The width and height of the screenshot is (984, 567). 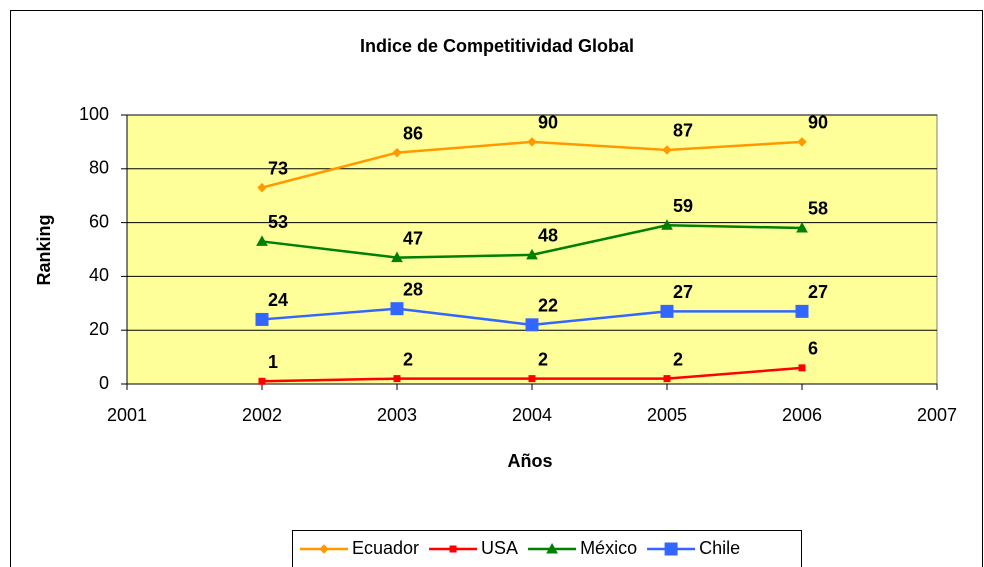 I want to click on data-label: 48, so click(x=548, y=236).